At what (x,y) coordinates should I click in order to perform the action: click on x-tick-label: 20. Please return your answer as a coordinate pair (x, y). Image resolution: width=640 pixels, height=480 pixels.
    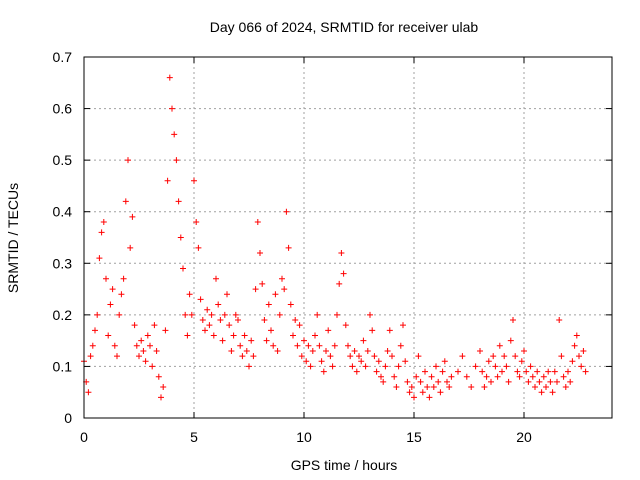
    Looking at the image, I should click on (524, 437).